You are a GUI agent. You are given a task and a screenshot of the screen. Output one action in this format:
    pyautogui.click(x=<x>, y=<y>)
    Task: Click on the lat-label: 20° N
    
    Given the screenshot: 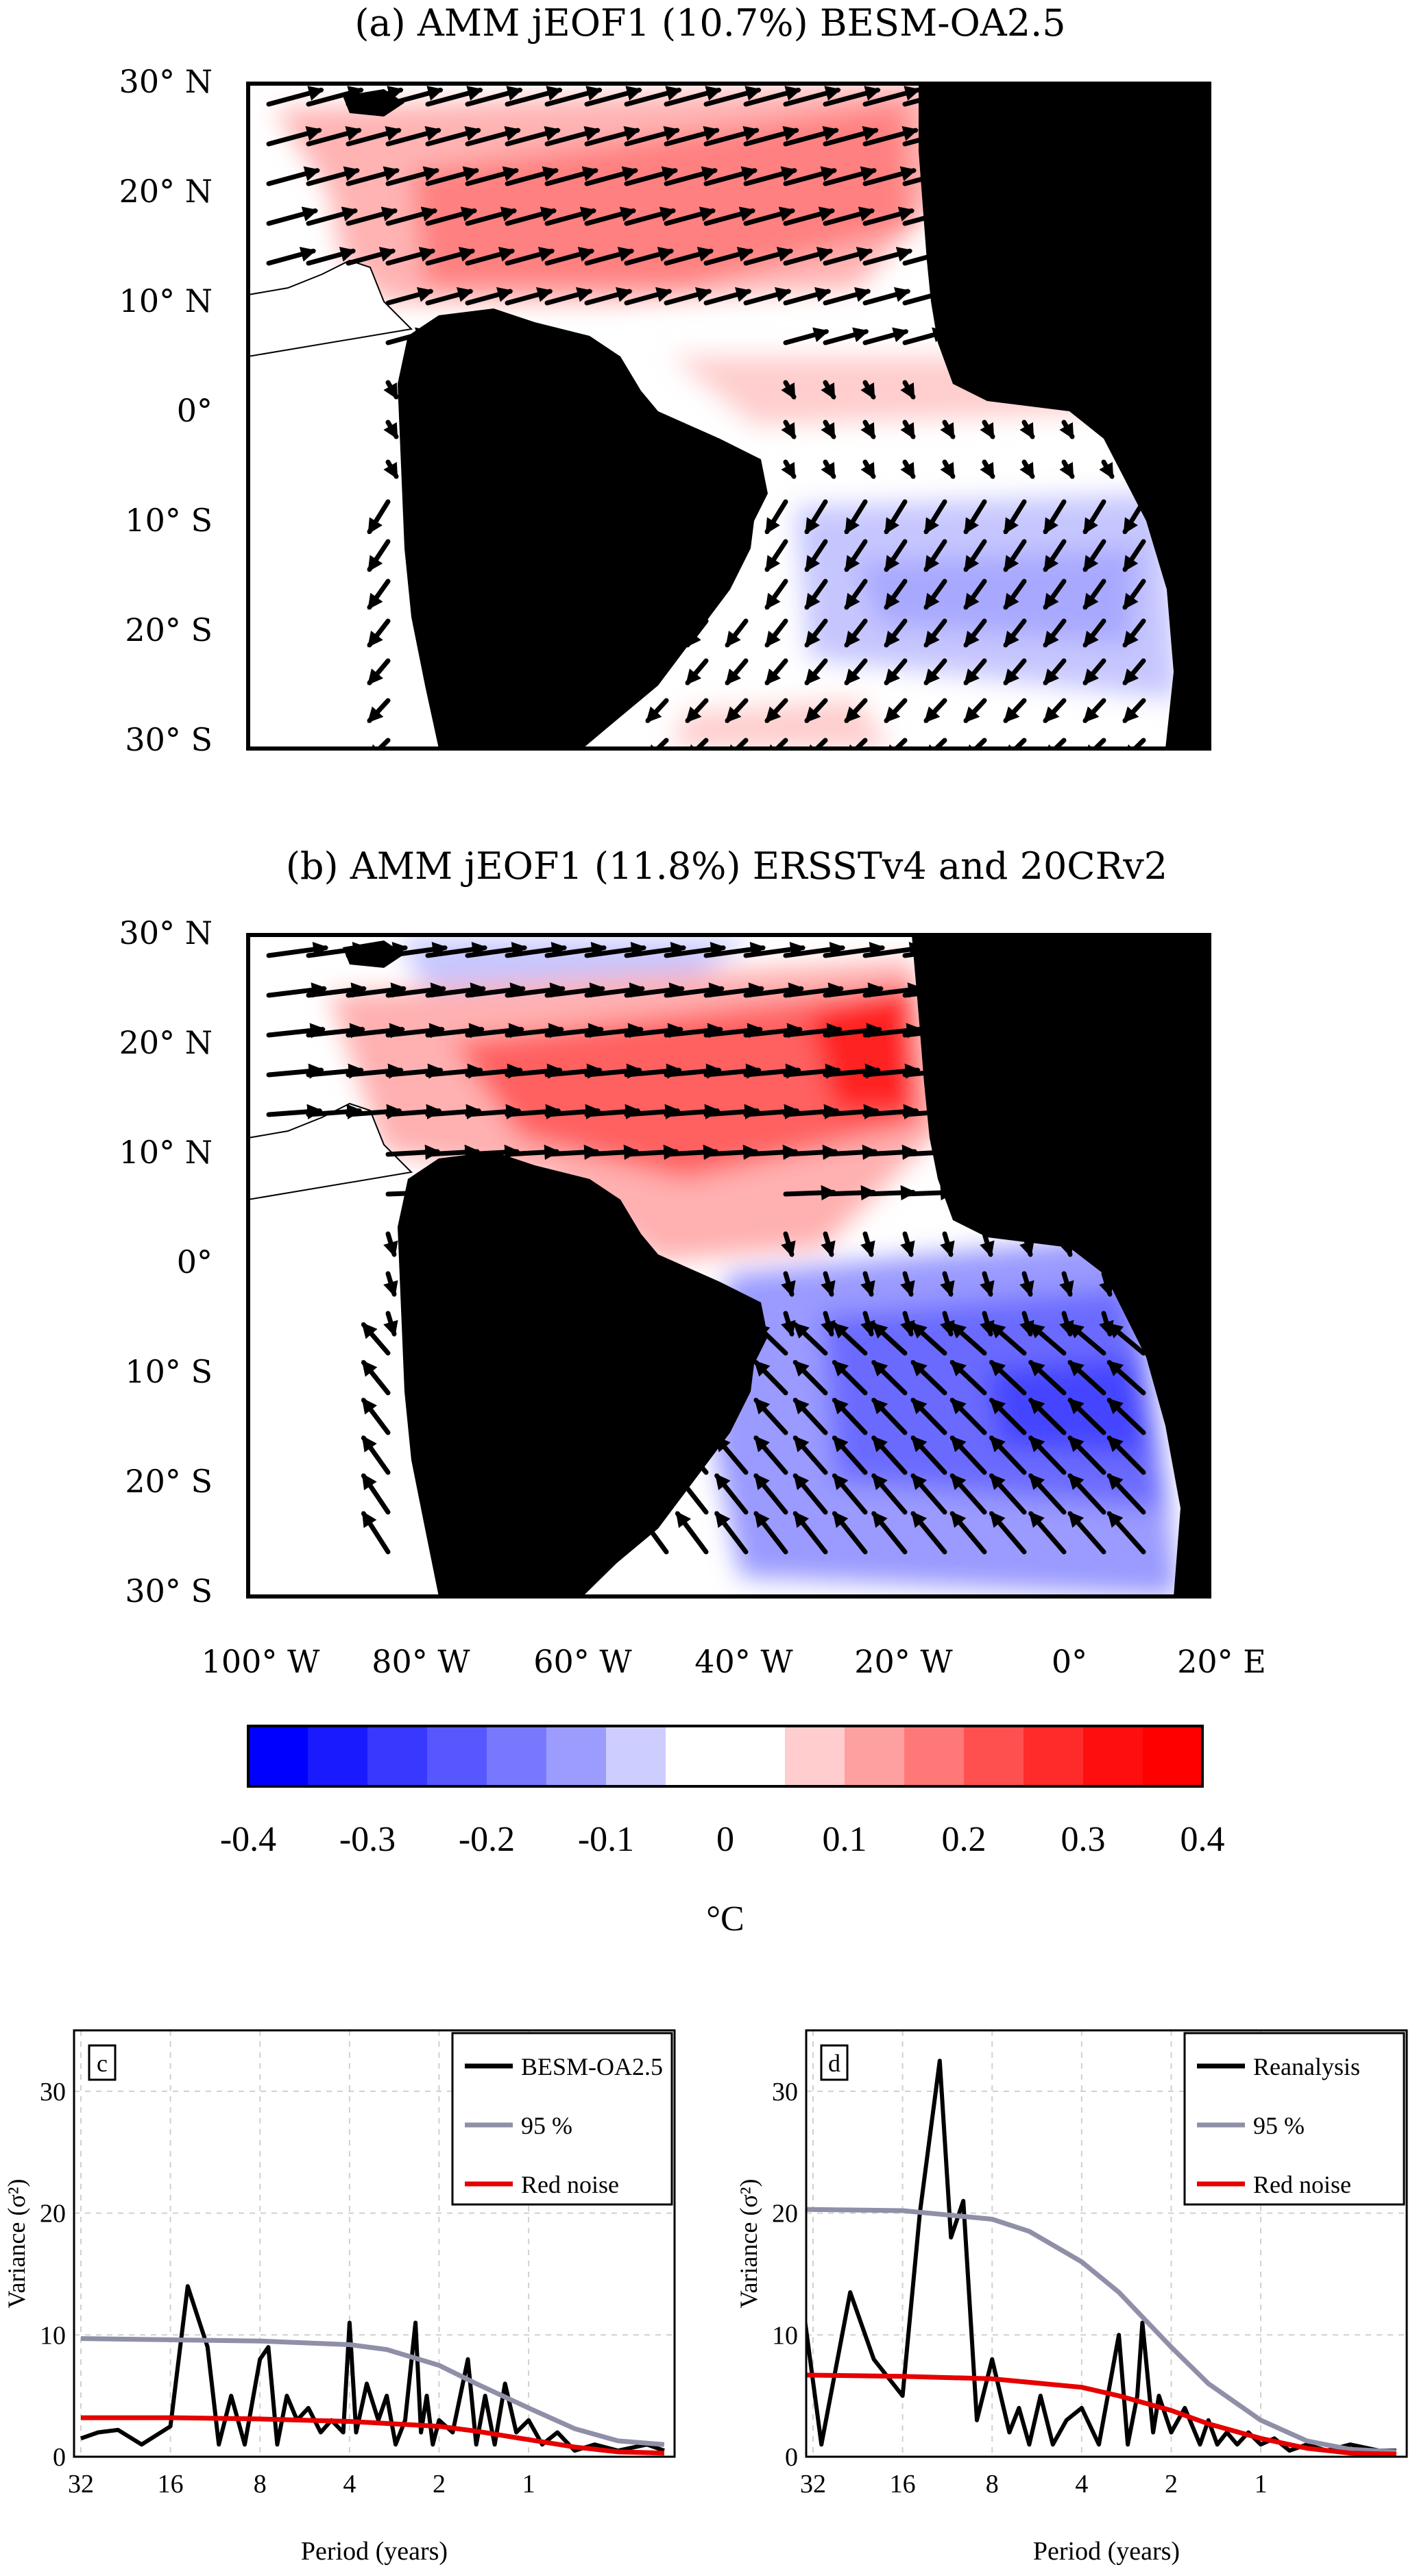 What is the action you would take?
    pyautogui.click(x=166, y=1042)
    